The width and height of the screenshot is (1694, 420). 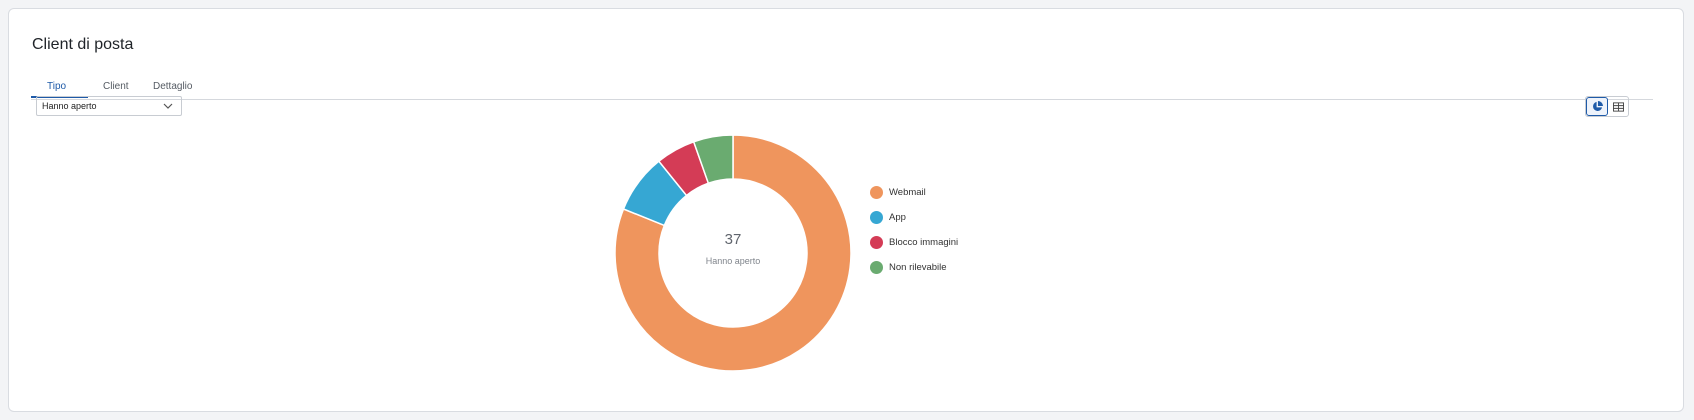 What do you see at coordinates (918, 267) in the screenshot?
I see `legend-label: Non rilevabile` at bounding box center [918, 267].